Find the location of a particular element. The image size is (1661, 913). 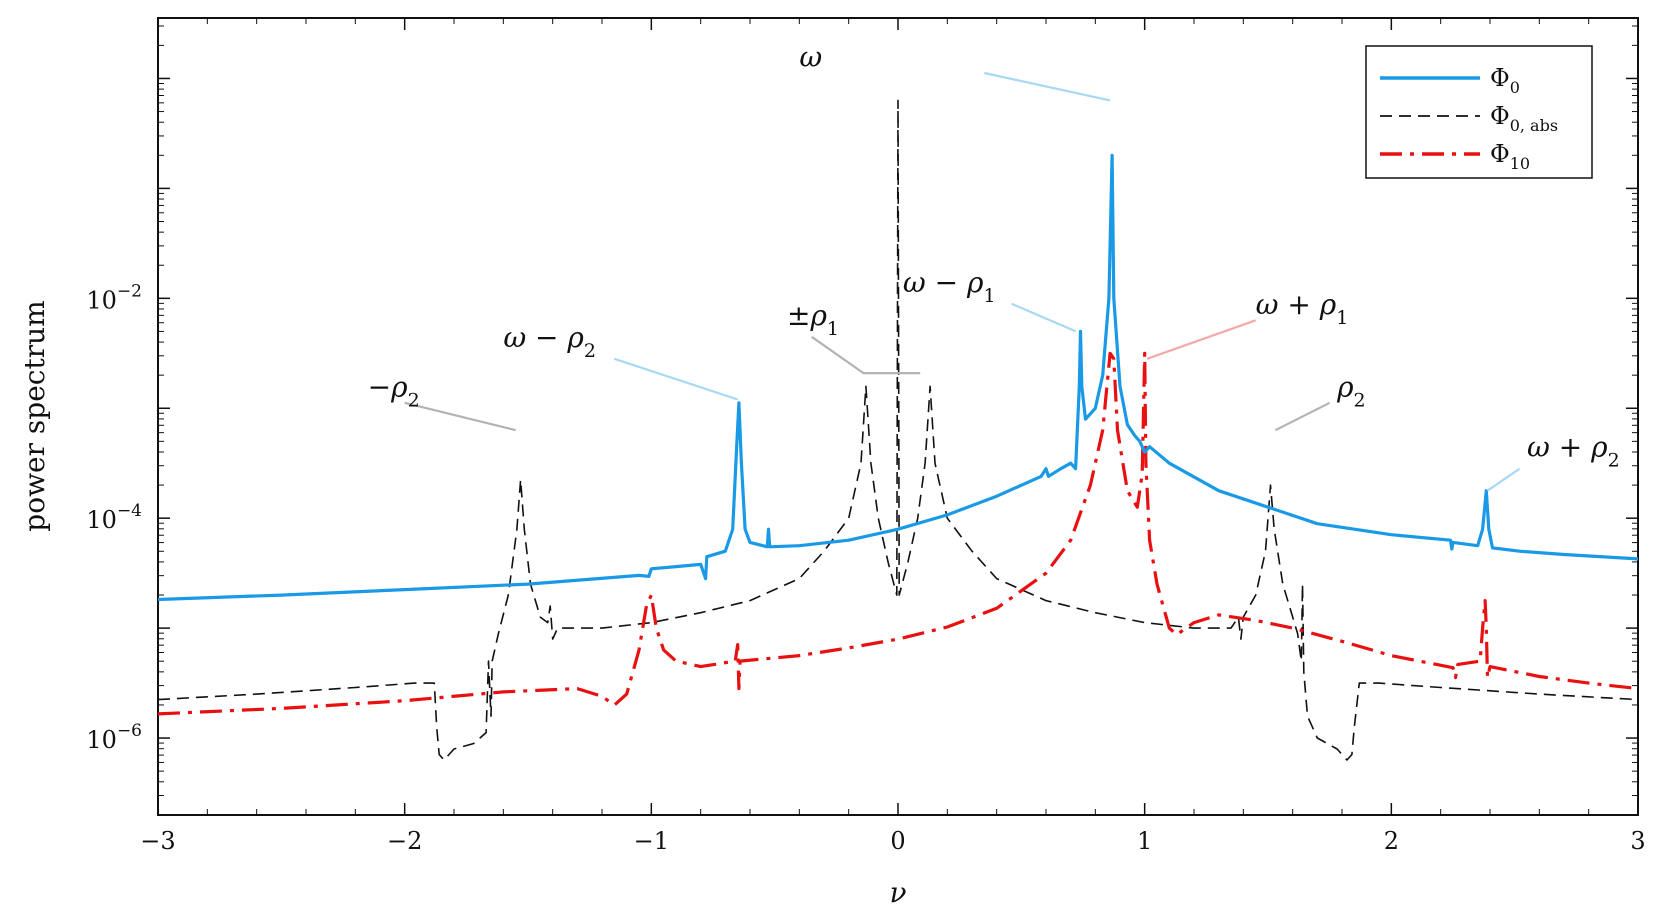

x-tick-label: −2 is located at coordinates (404, 841).